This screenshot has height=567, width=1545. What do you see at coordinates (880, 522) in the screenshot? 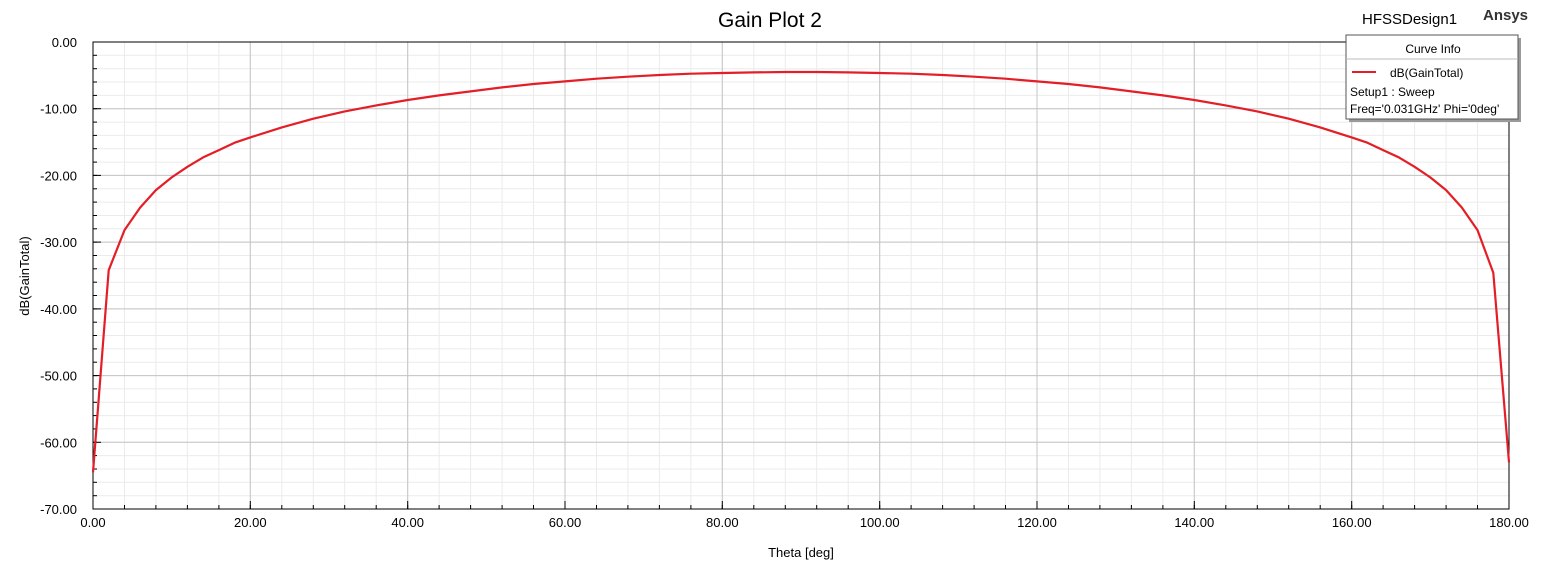
I see `x-tick-label: 100.00` at bounding box center [880, 522].